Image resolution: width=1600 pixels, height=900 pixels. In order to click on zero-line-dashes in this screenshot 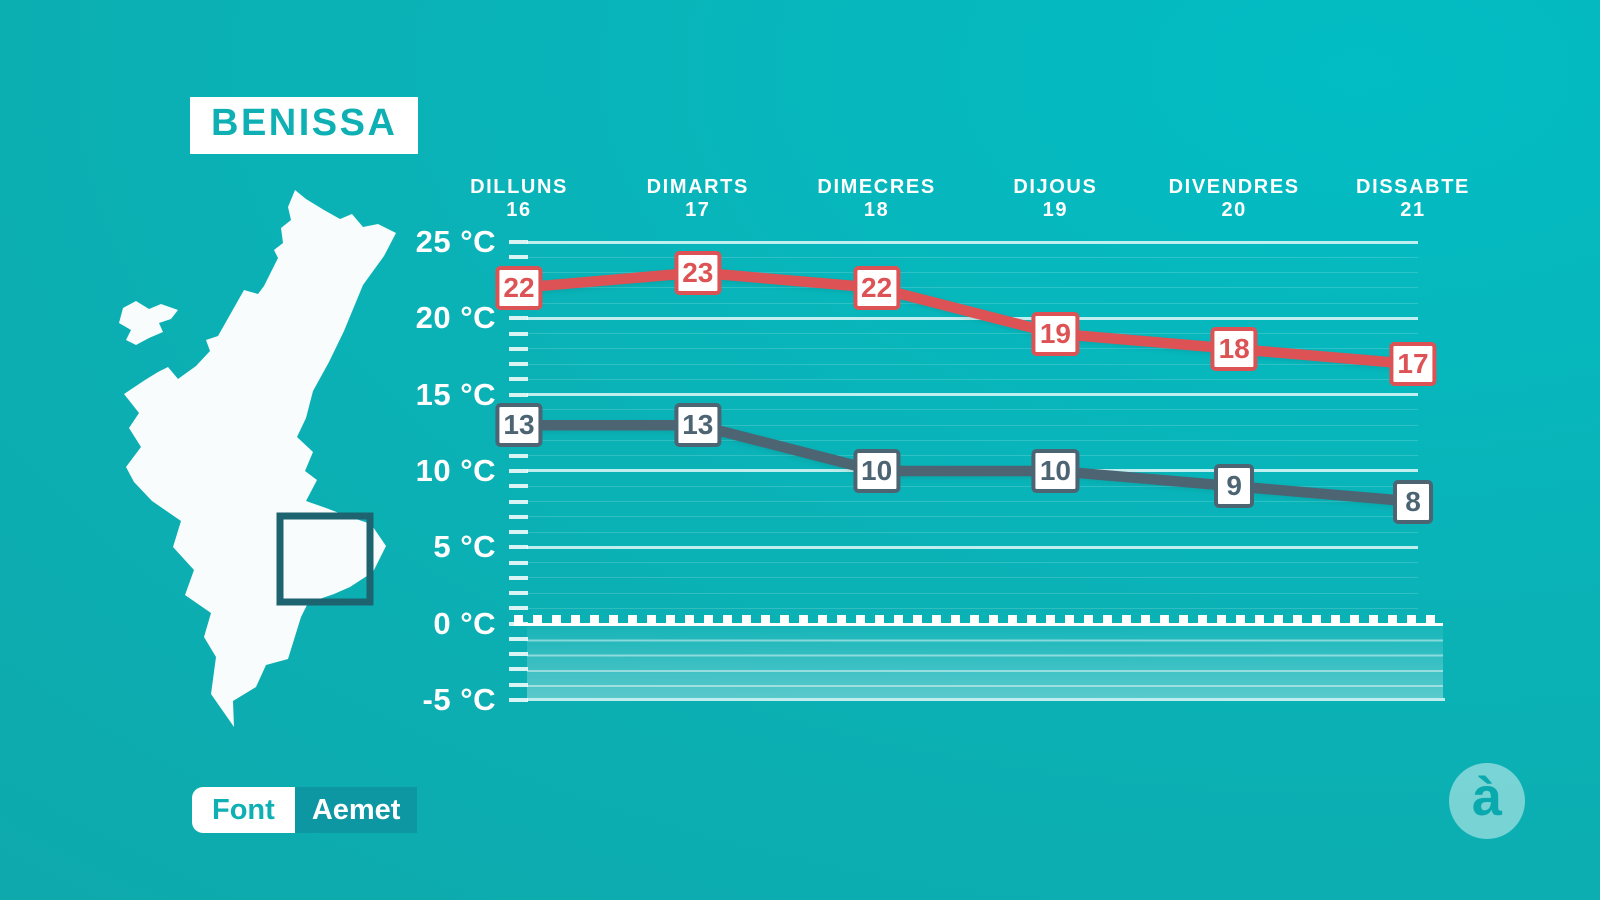, I will do `click(978, 618)`.